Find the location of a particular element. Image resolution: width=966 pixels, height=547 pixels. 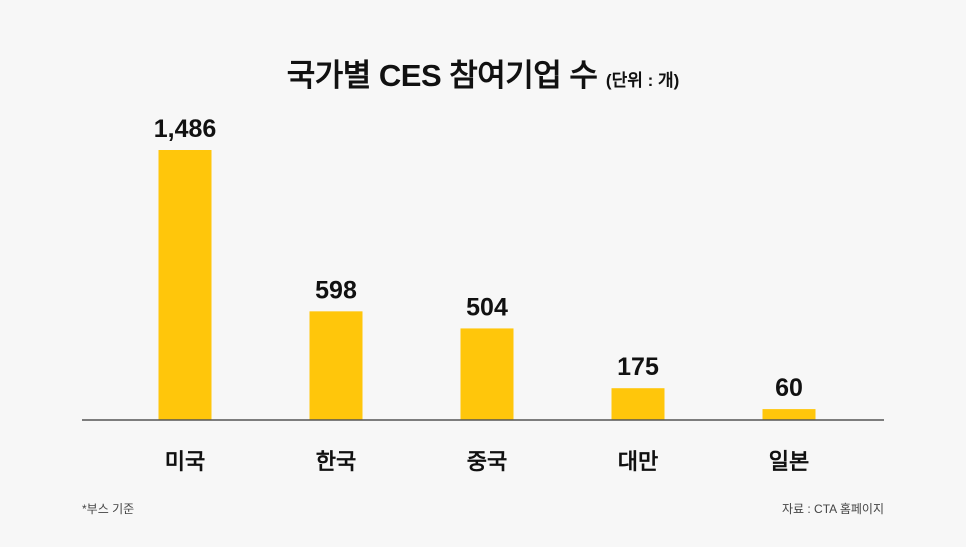

bar-japan is located at coordinates (789, 414).